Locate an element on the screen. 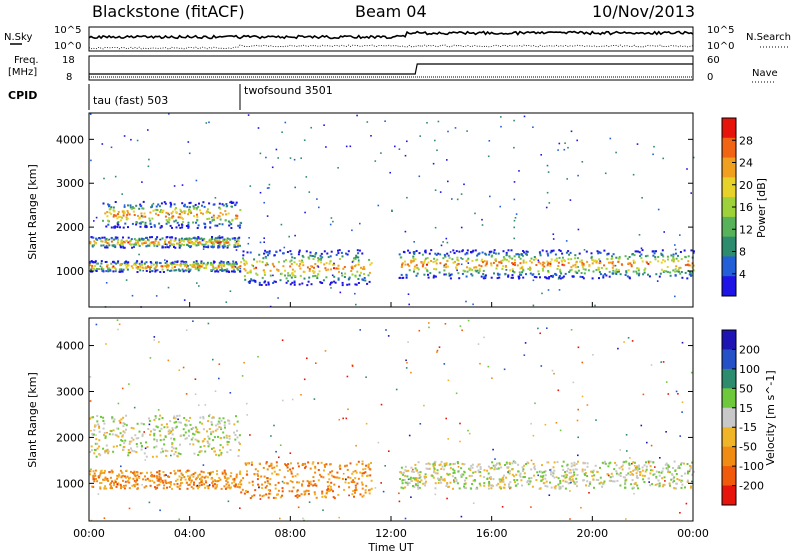 This screenshot has height=554, width=800. velocity-colorbar-label: Velocity [m s^-1] is located at coordinates (770, 417).